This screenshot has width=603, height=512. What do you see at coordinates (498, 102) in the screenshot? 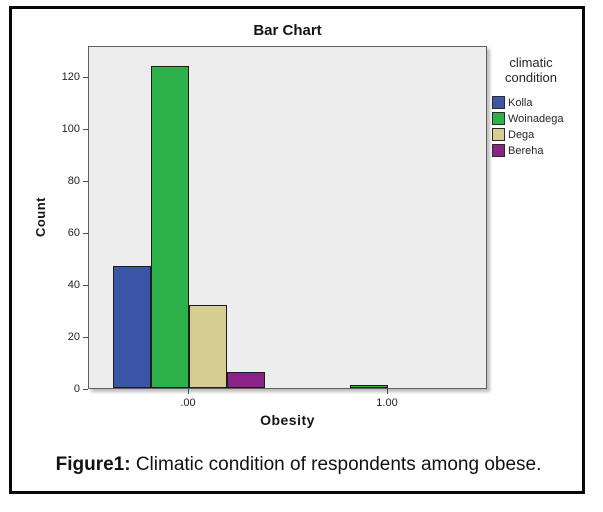
I see `legend-swatch-kolla` at bounding box center [498, 102].